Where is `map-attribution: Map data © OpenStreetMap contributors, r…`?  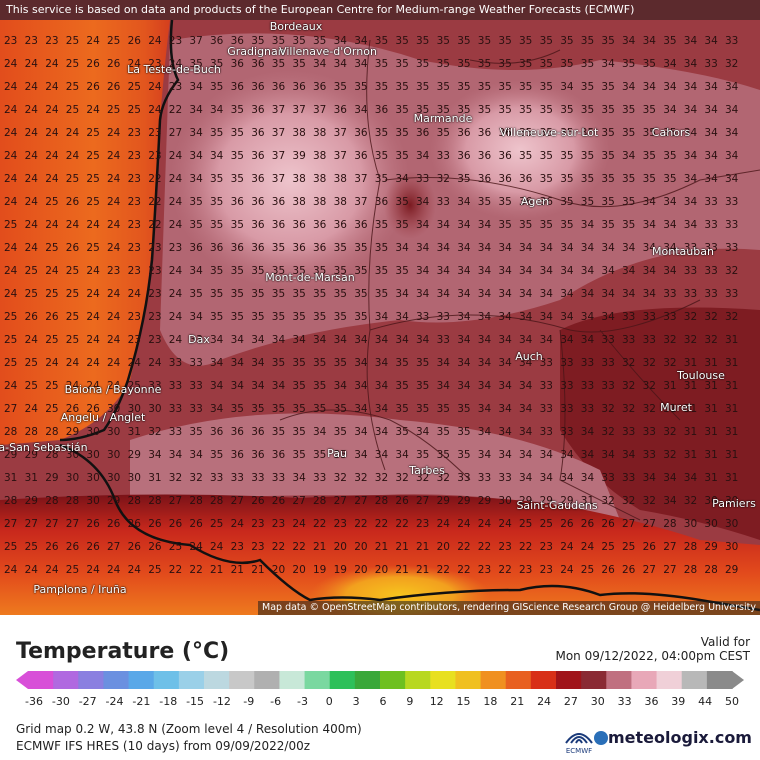
map-attribution: Map data © OpenStreetMap contributors, r… is located at coordinates (509, 608).